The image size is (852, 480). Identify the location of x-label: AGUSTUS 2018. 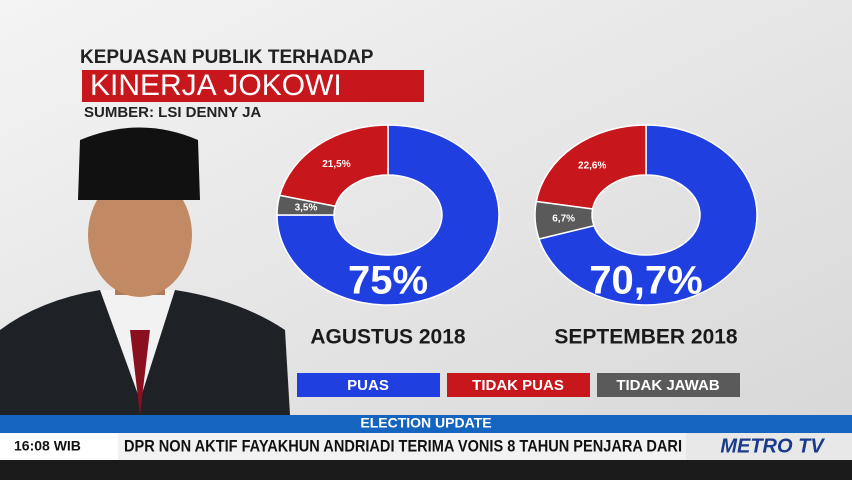
(388, 337).